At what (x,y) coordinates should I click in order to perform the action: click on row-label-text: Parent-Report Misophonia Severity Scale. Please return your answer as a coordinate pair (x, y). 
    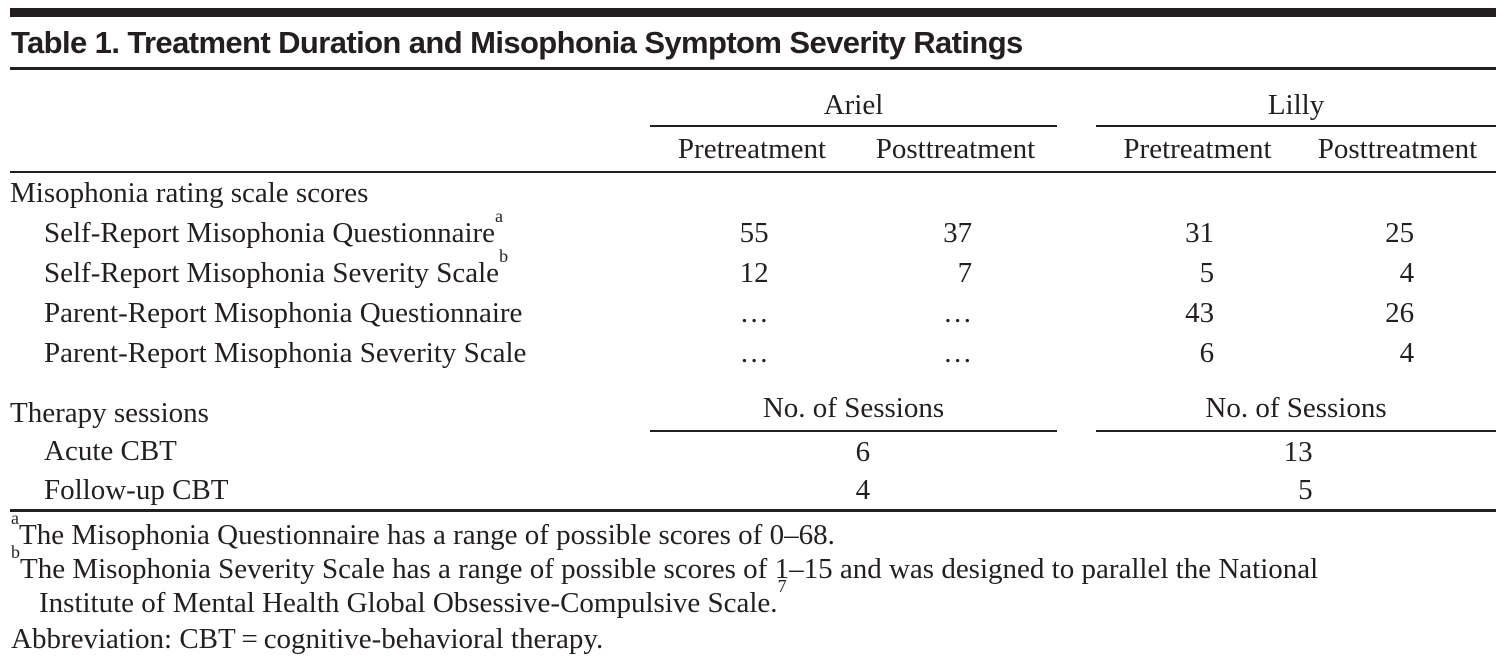
    Looking at the image, I should click on (285, 352).